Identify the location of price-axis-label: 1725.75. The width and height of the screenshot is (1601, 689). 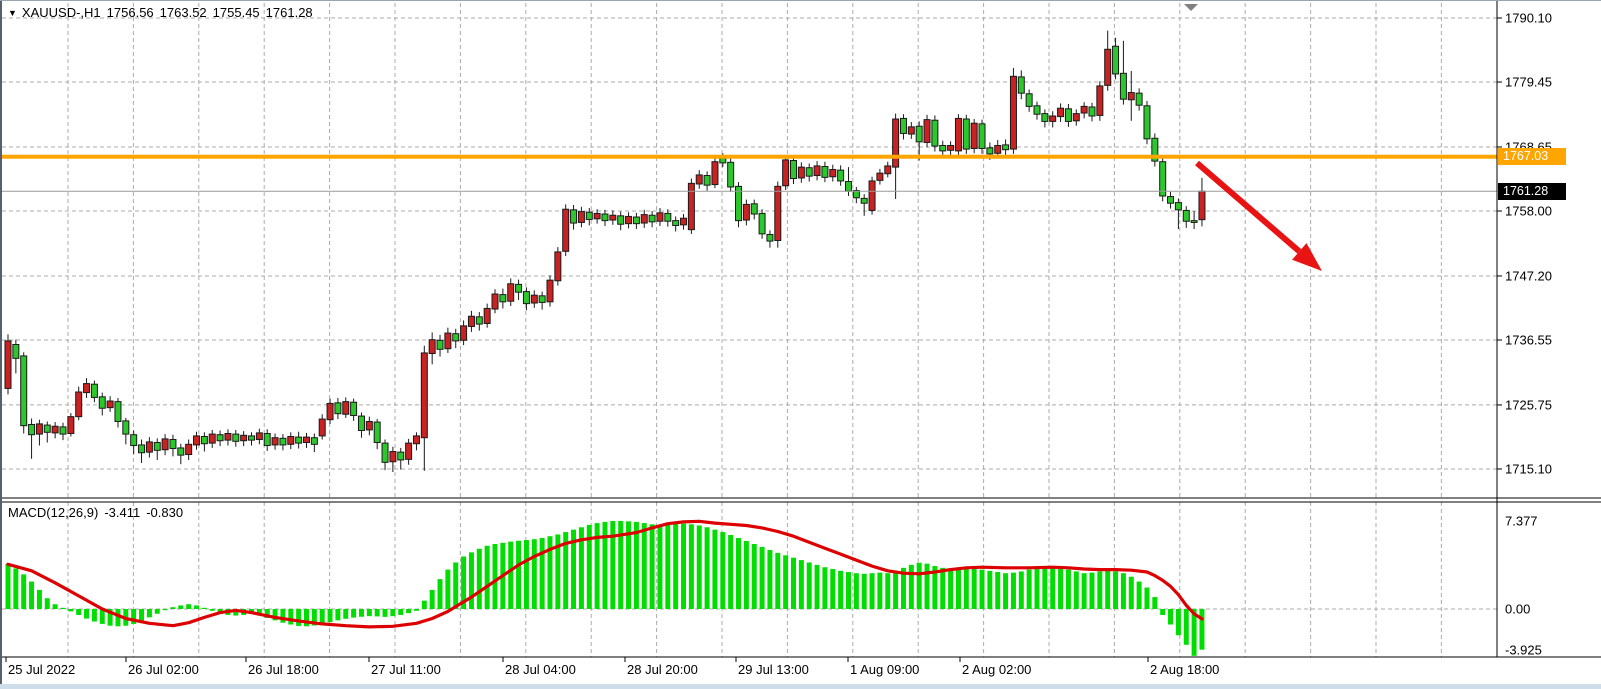
(1528, 405).